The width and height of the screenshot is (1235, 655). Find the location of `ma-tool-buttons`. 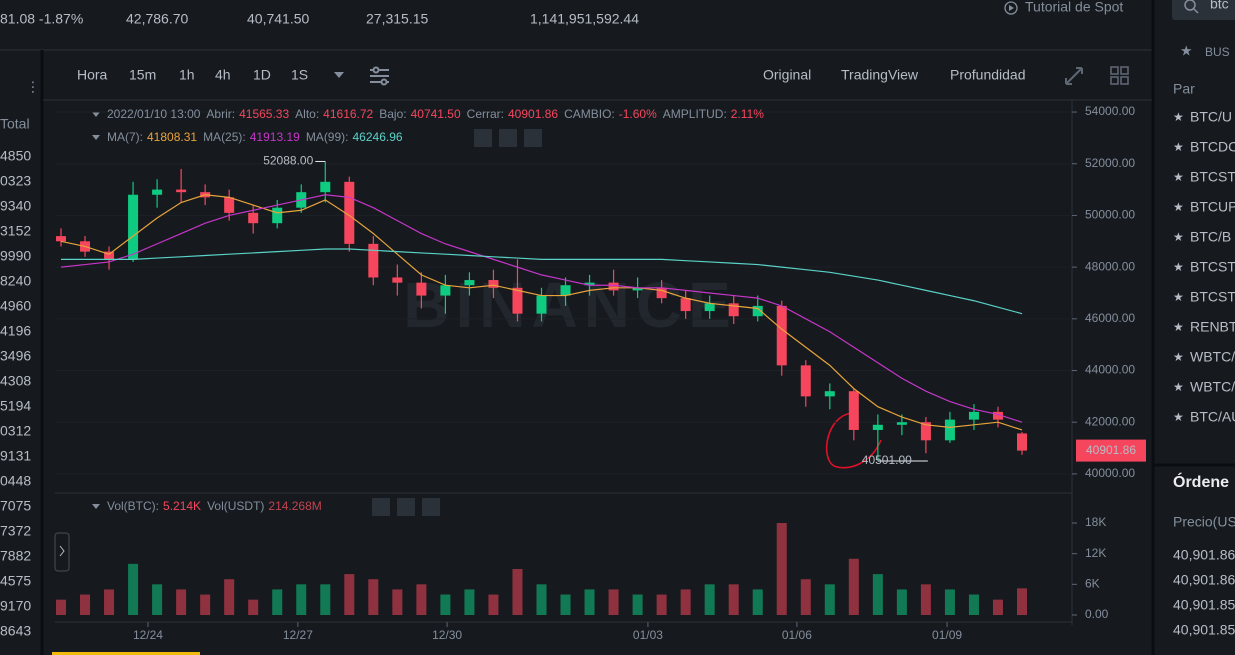

ma-tool-buttons is located at coordinates (508, 138).